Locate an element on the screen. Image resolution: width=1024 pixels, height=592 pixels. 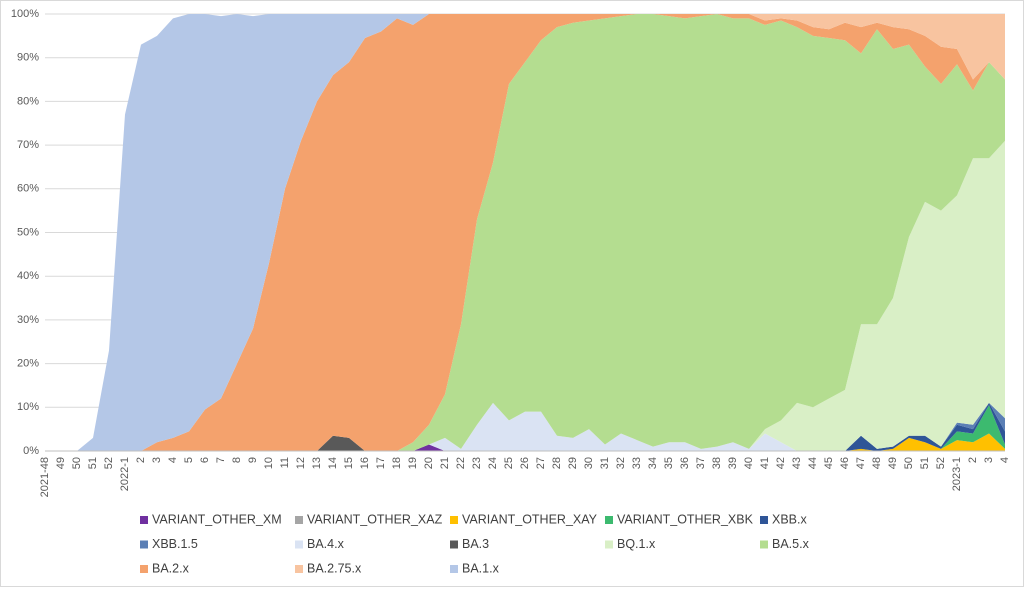
y-tick-label: 40% is located at coordinates (28, 276).